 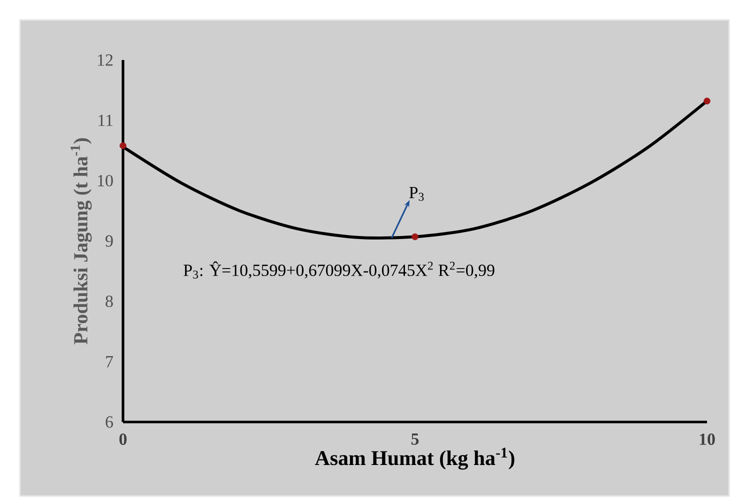 What do you see at coordinates (415, 439) in the screenshot?
I see `x-tick-label: 5` at bounding box center [415, 439].